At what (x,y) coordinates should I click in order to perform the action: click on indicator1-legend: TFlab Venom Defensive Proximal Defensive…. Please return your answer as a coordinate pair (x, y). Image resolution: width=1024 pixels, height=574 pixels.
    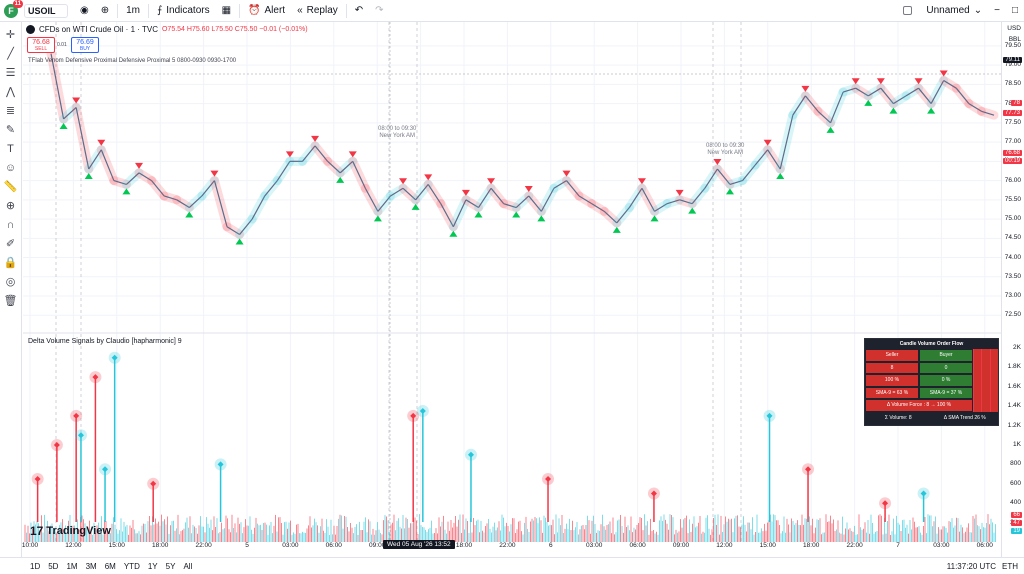
    Looking at the image, I should click on (132, 61).